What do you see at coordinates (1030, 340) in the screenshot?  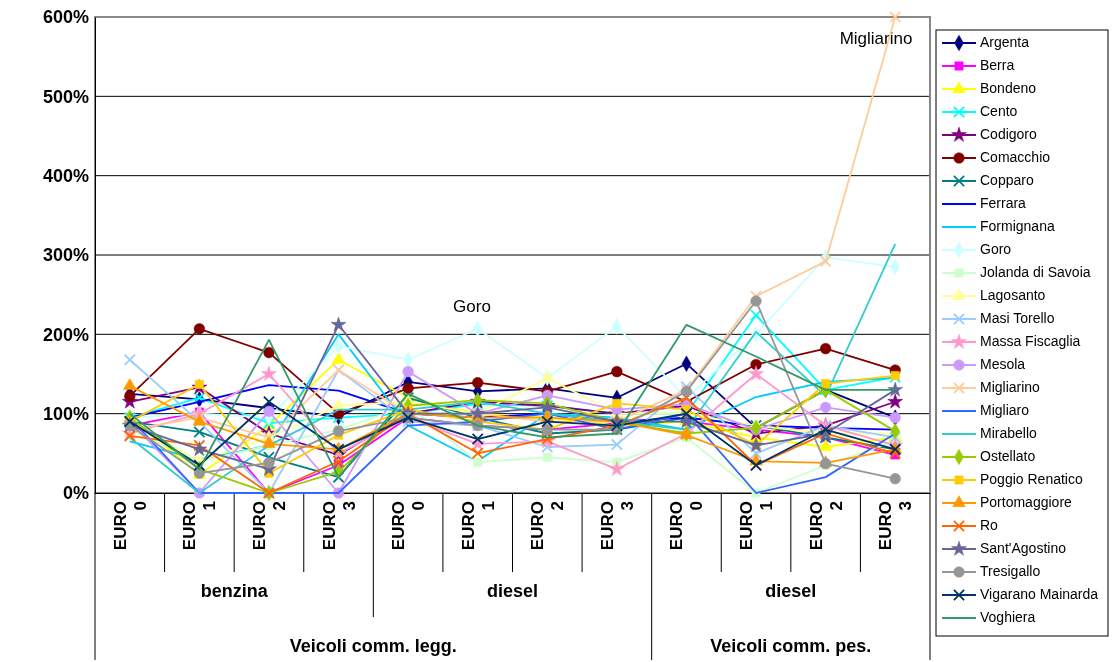 I see `legend-label: Massa Fiscaglia` at bounding box center [1030, 340].